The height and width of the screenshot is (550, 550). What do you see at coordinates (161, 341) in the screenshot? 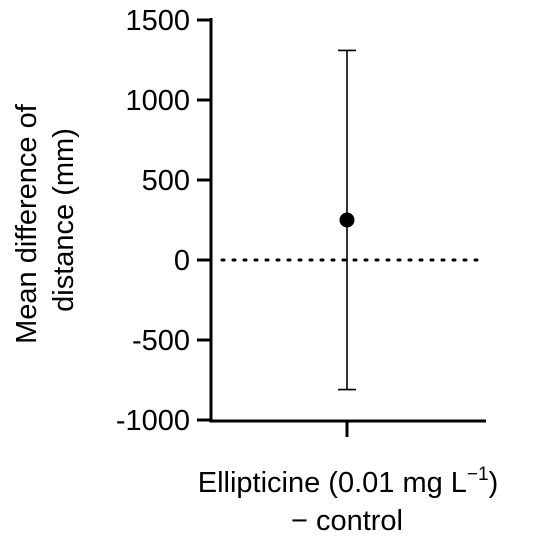
I see `y-tick-label: -500` at bounding box center [161, 341].